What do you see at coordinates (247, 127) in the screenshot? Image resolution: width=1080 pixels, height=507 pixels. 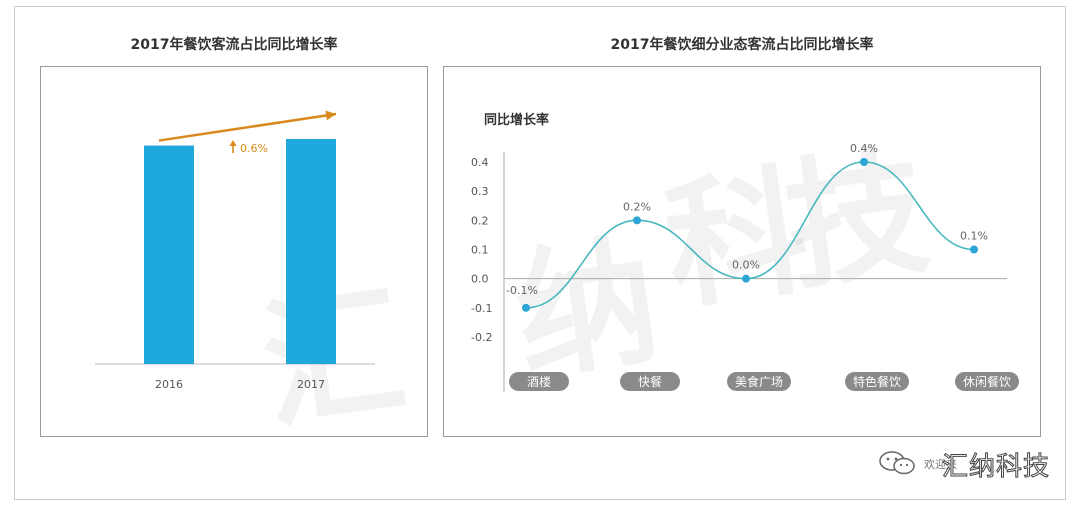 I see `trend-arrow` at bounding box center [247, 127].